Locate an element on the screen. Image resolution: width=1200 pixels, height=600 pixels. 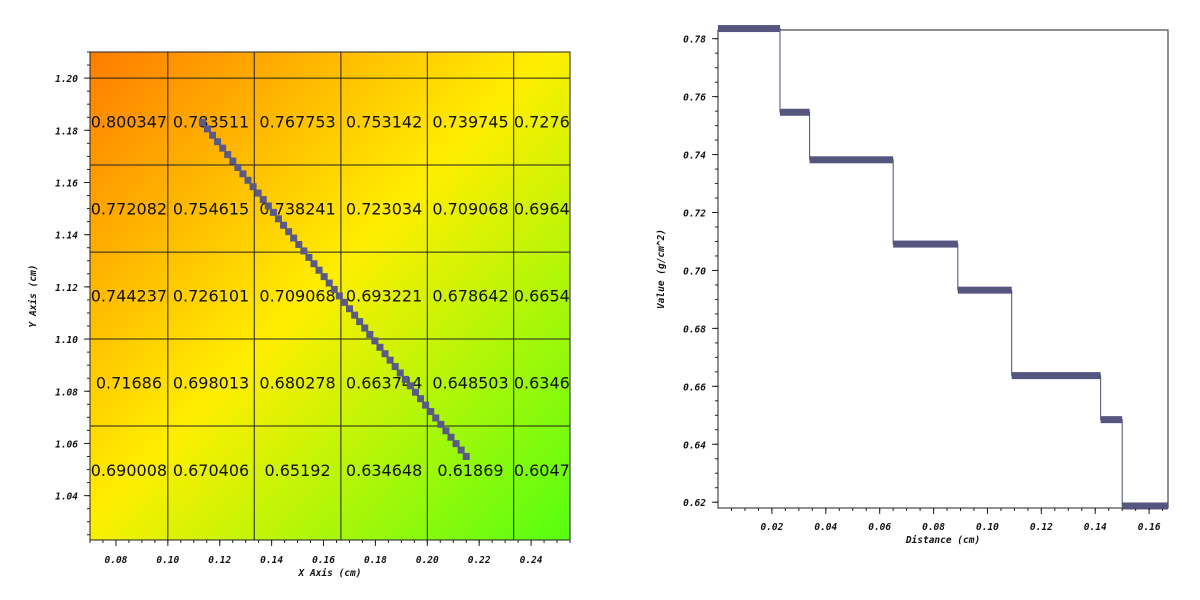
cell-value-label: 0.783511 is located at coordinates (211, 122).